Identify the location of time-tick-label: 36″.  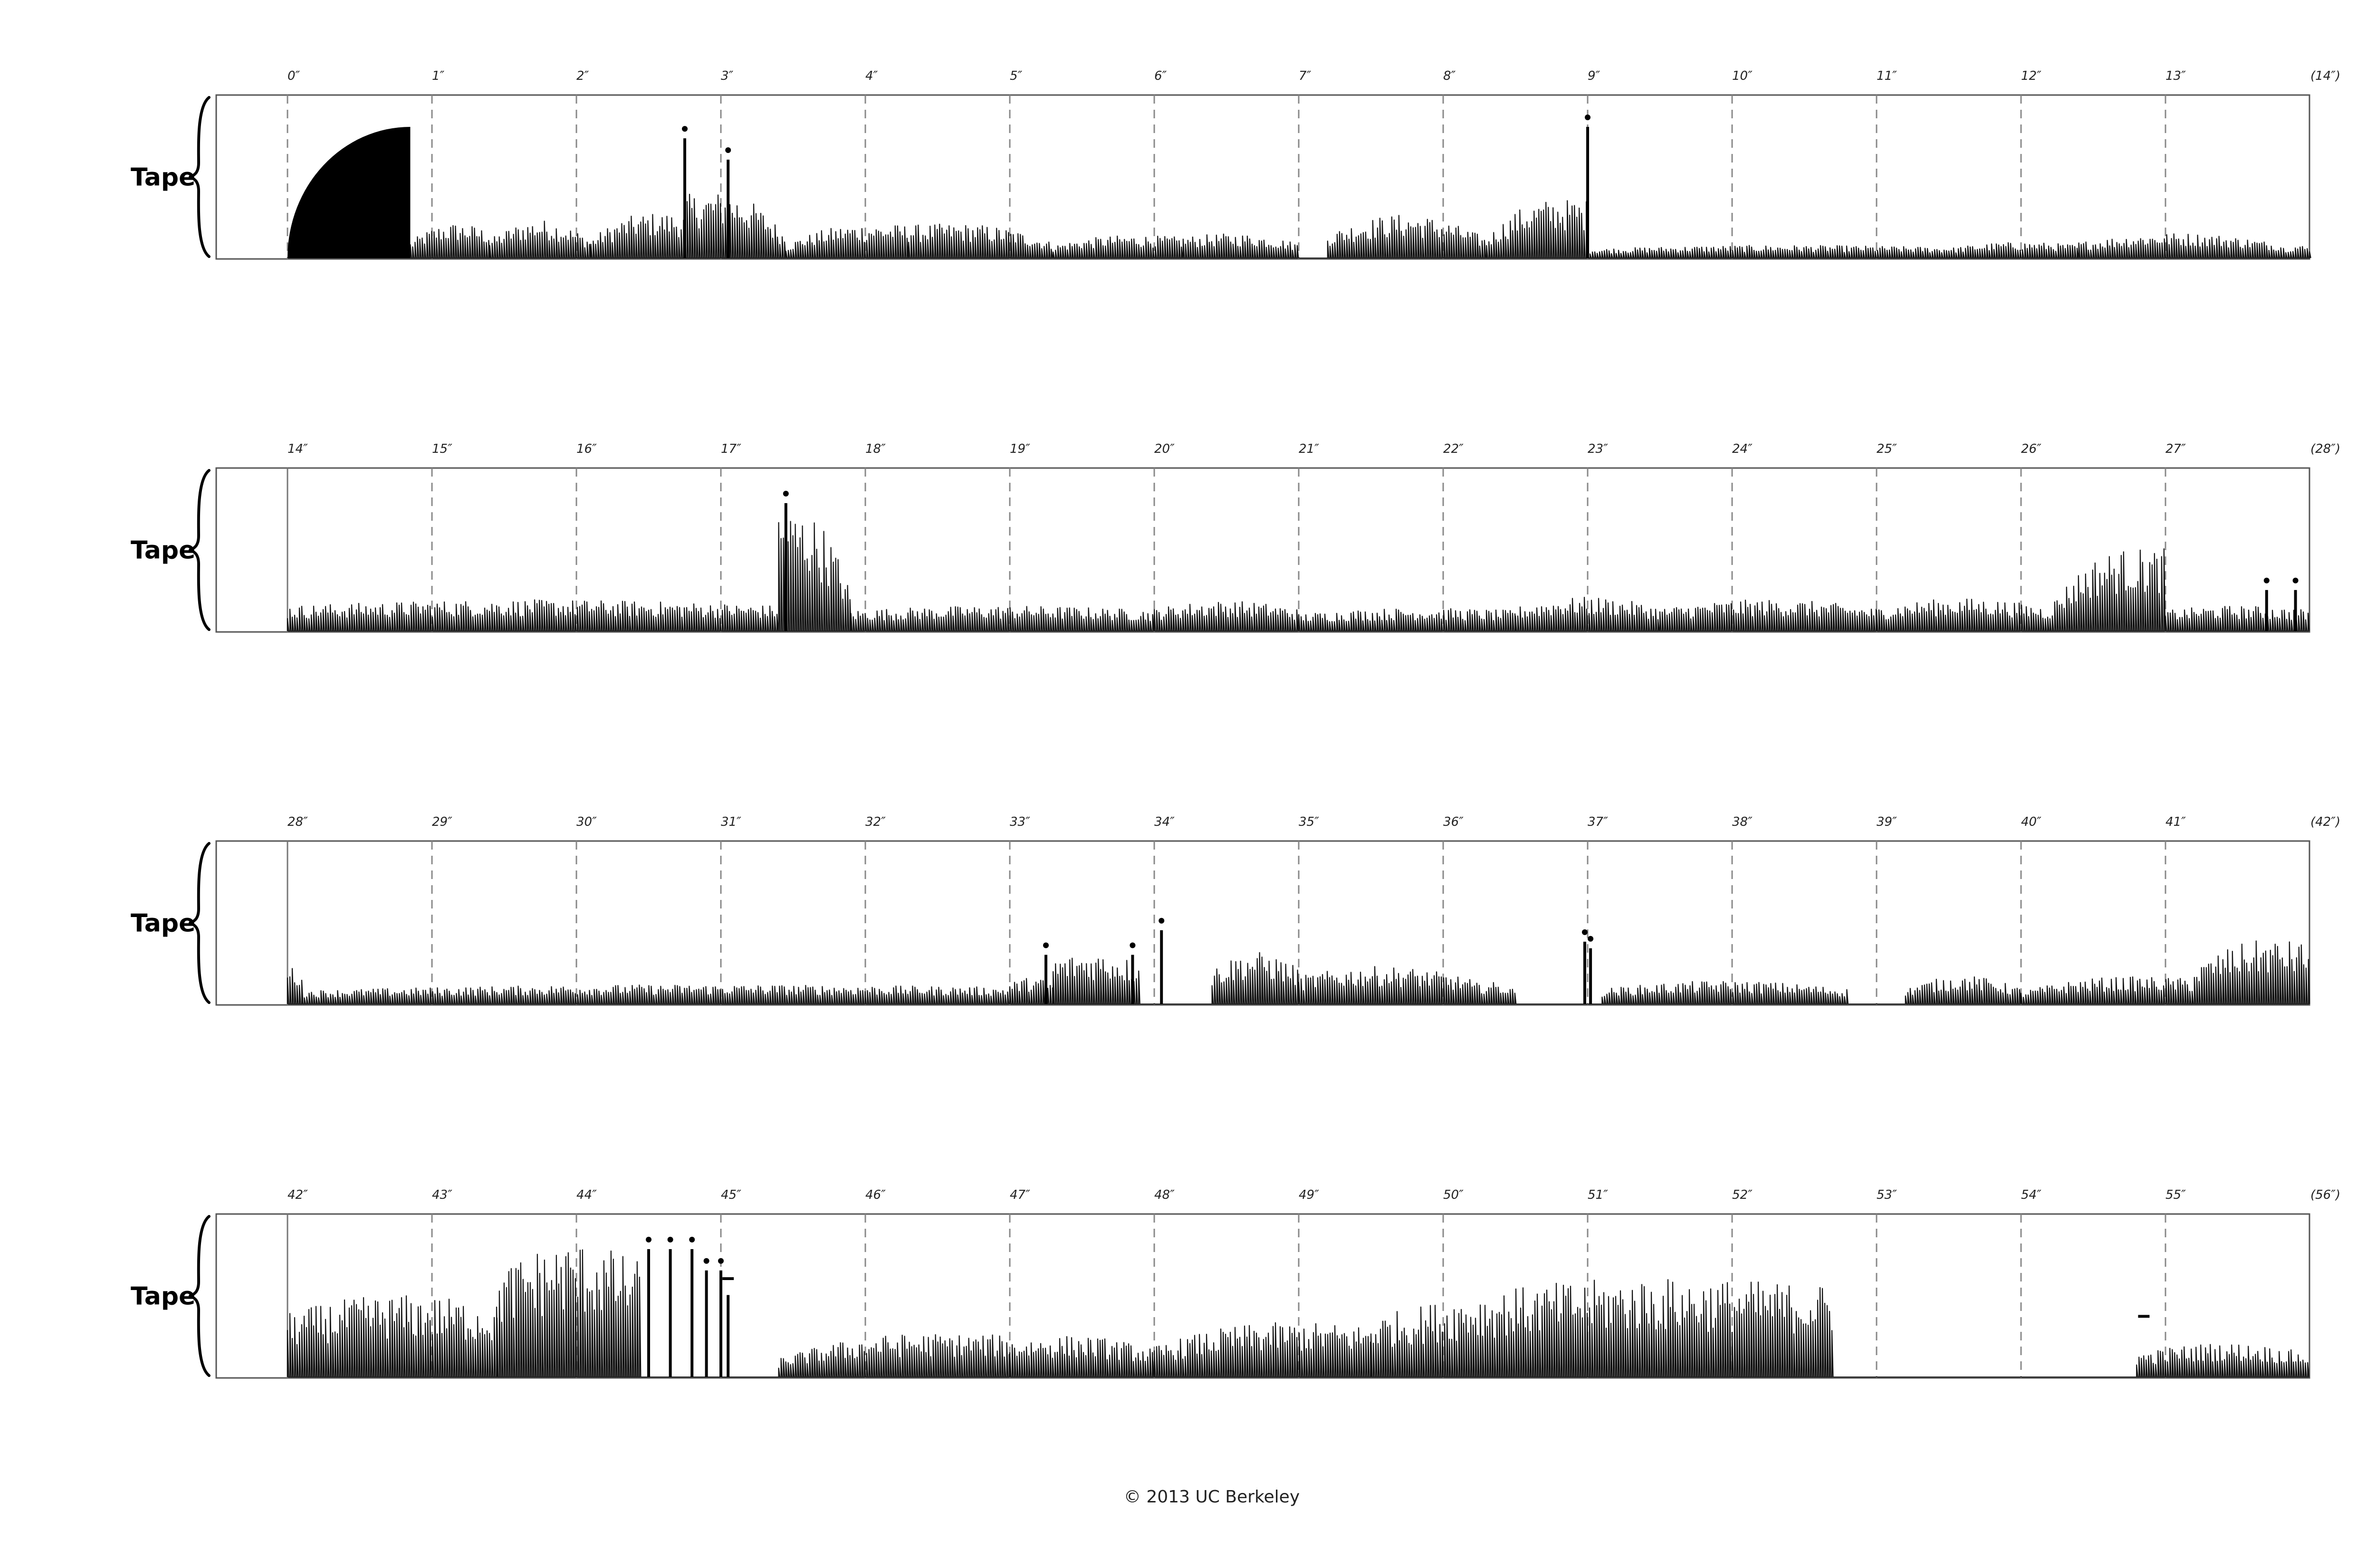
(1453, 822).